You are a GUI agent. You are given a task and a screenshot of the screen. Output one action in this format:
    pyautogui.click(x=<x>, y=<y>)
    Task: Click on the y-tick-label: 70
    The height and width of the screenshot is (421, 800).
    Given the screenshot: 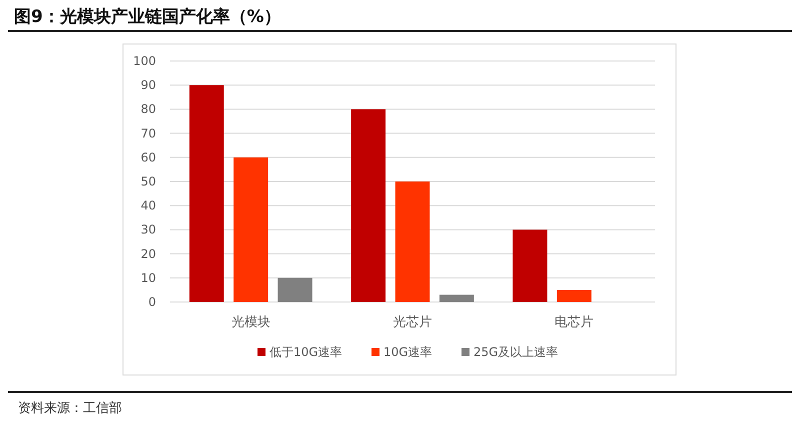 What is the action you would take?
    pyautogui.click(x=148, y=133)
    